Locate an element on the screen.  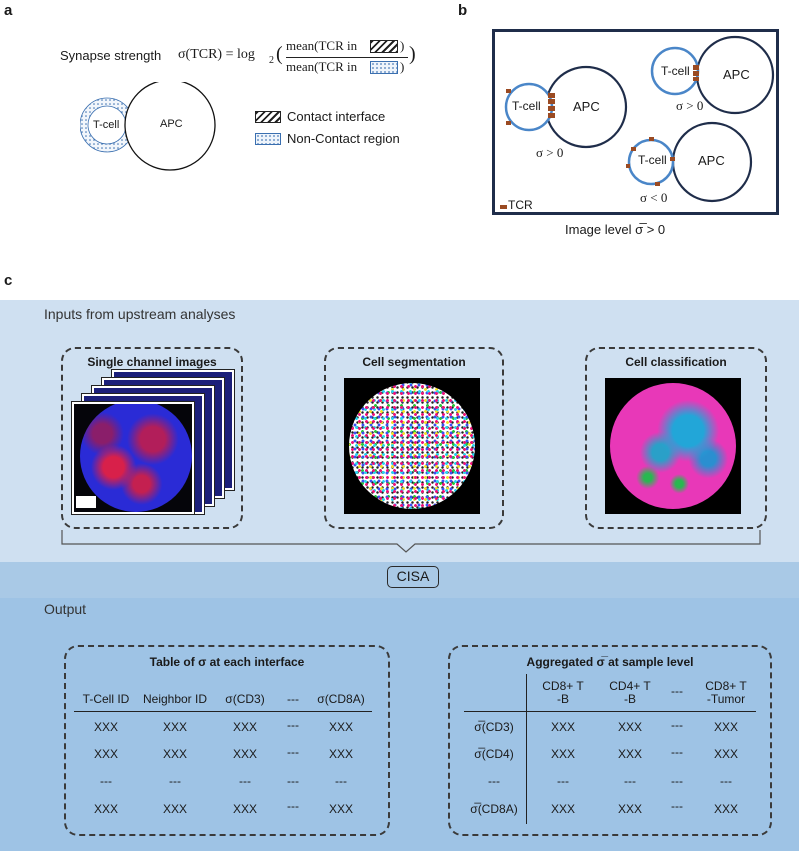
t2-col-header: CD4+ T -B is located at coordinates (630, 692).